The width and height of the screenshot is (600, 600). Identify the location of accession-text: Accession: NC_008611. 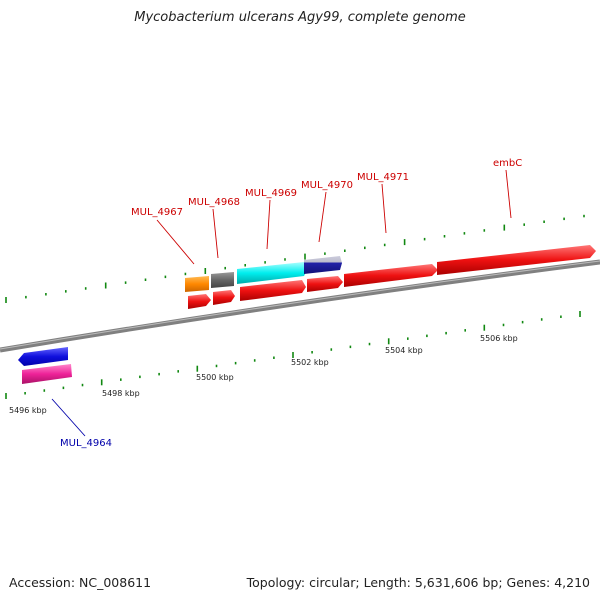
(80, 582).